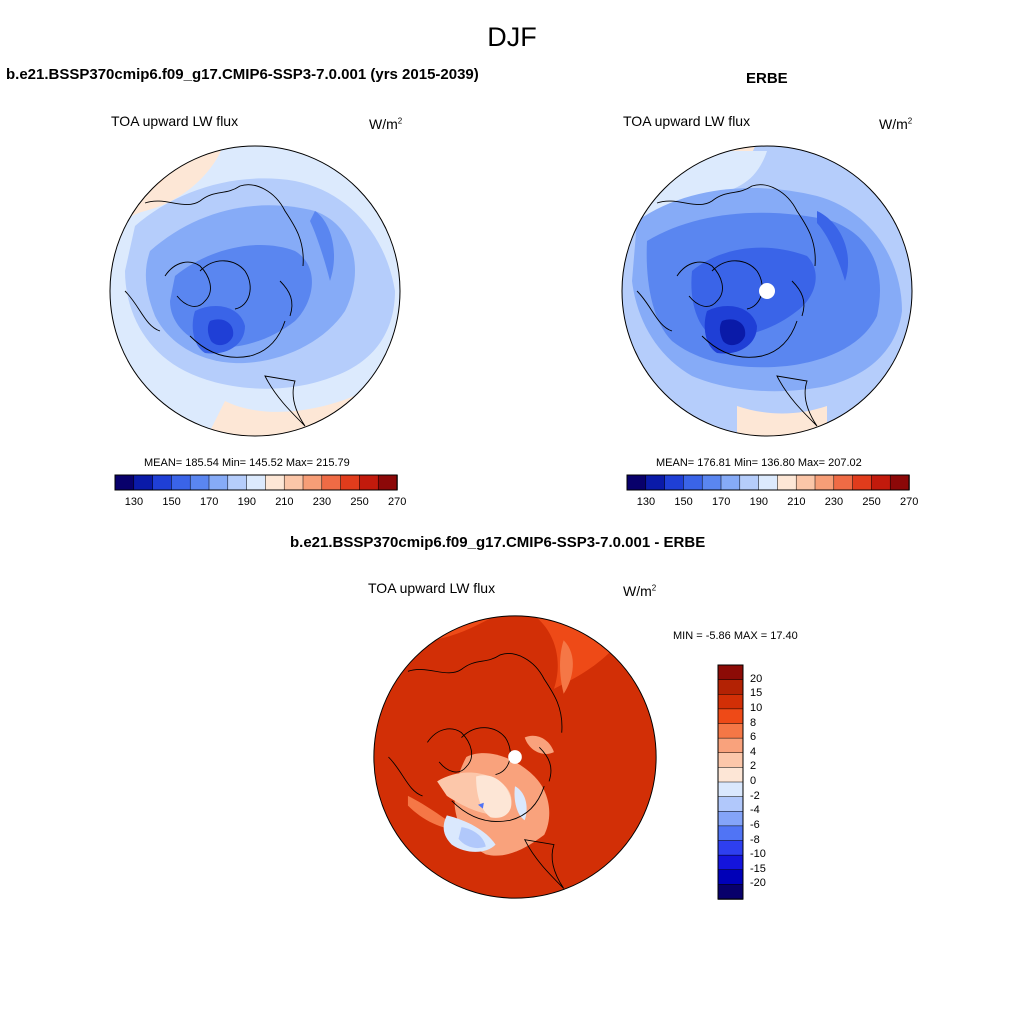 This screenshot has height=1024, width=1024. What do you see at coordinates (261, 503) in the screenshot?
I see `model-colorbar-ticks: 130 150 170 190 210 230 250 270` at bounding box center [261, 503].